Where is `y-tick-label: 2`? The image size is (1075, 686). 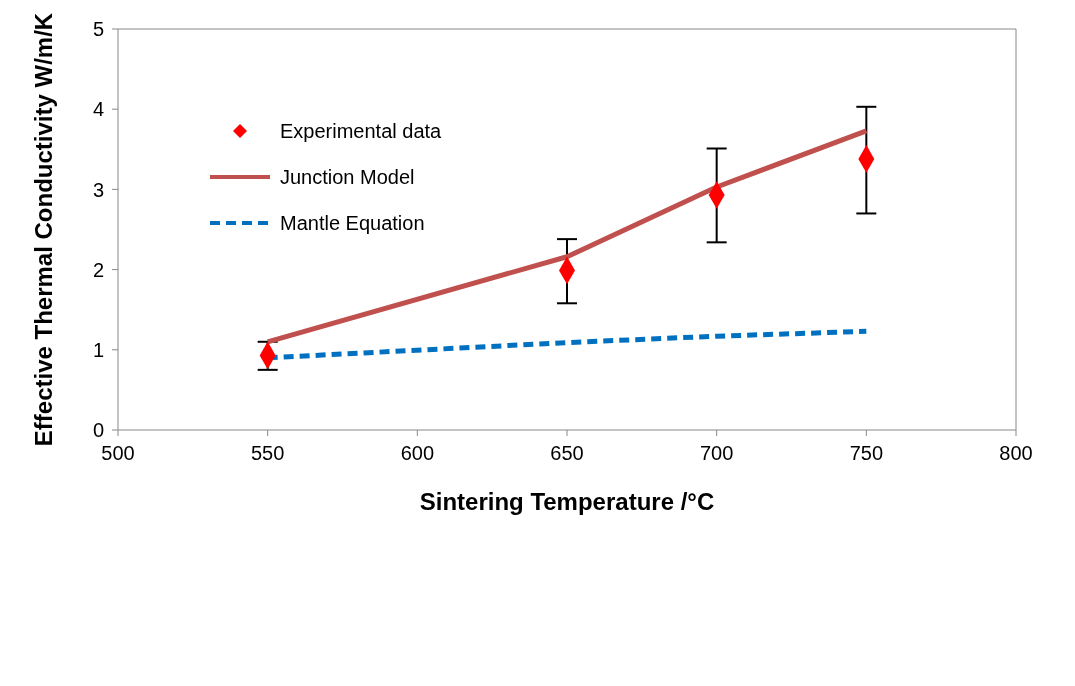 y-tick-label: 2 is located at coordinates (98, 269).